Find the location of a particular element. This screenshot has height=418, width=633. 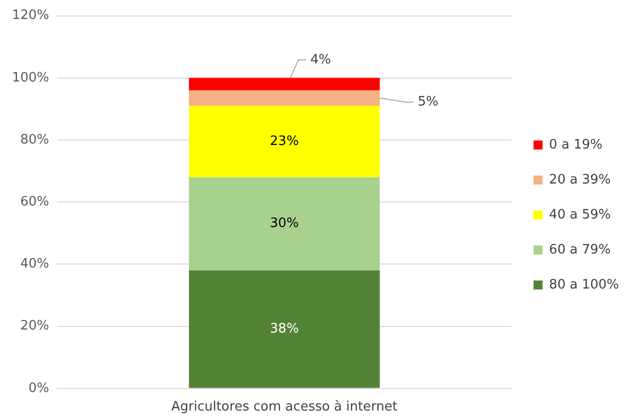

y-tick-label: 60% is located at coordinates (35, 202).